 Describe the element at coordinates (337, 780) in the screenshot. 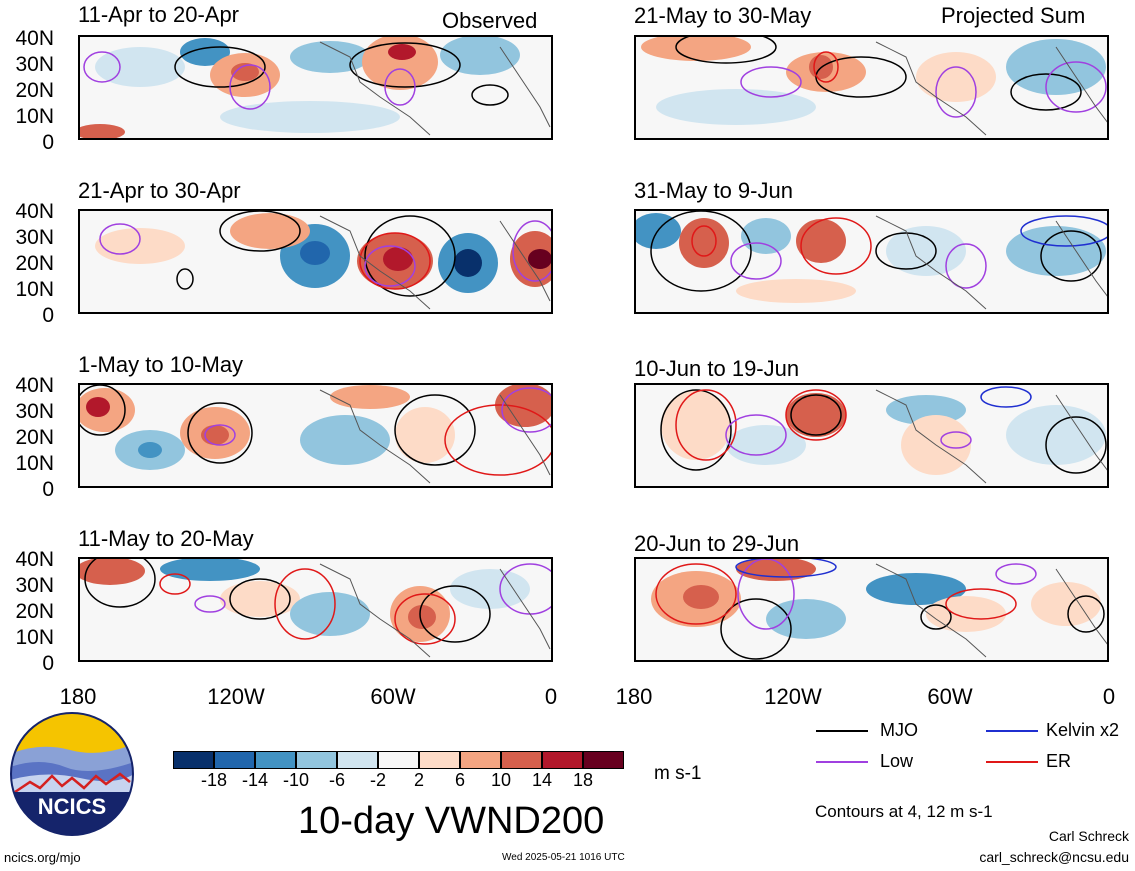

I see `colorbar-tick: -6` at that location.